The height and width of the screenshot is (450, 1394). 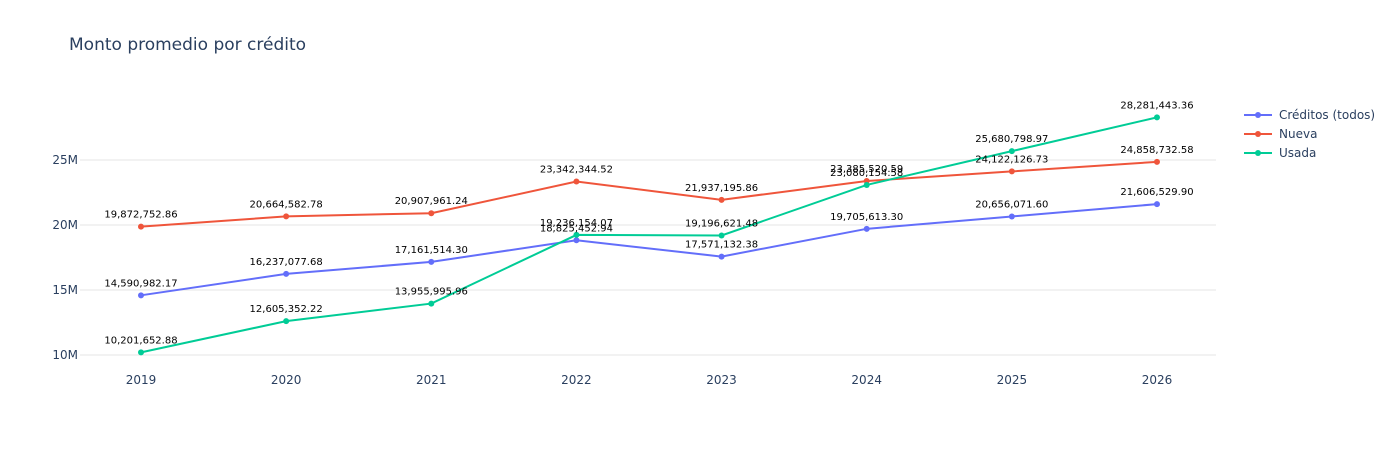 I want to click on y-tick-label: 10M, so click(x=65, y=355).